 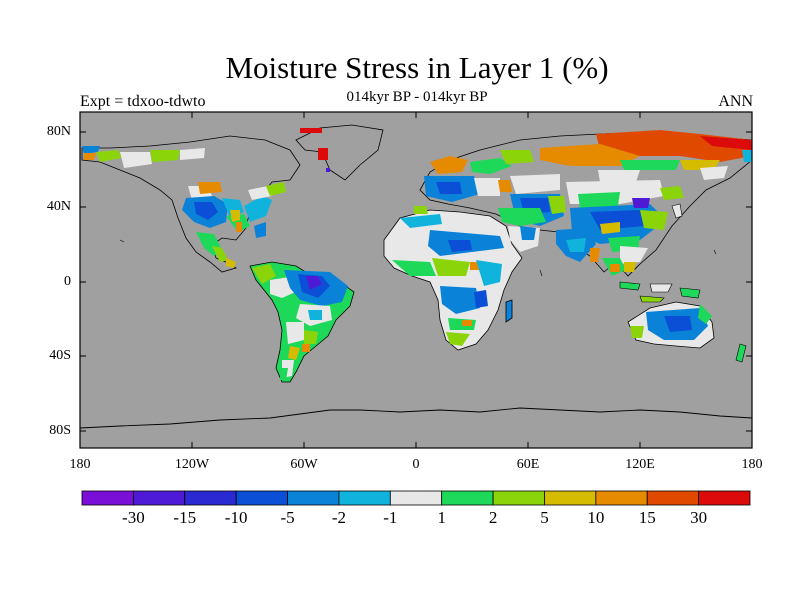 I want to click on colorbar-label: -30, so click(x=133, y=517).